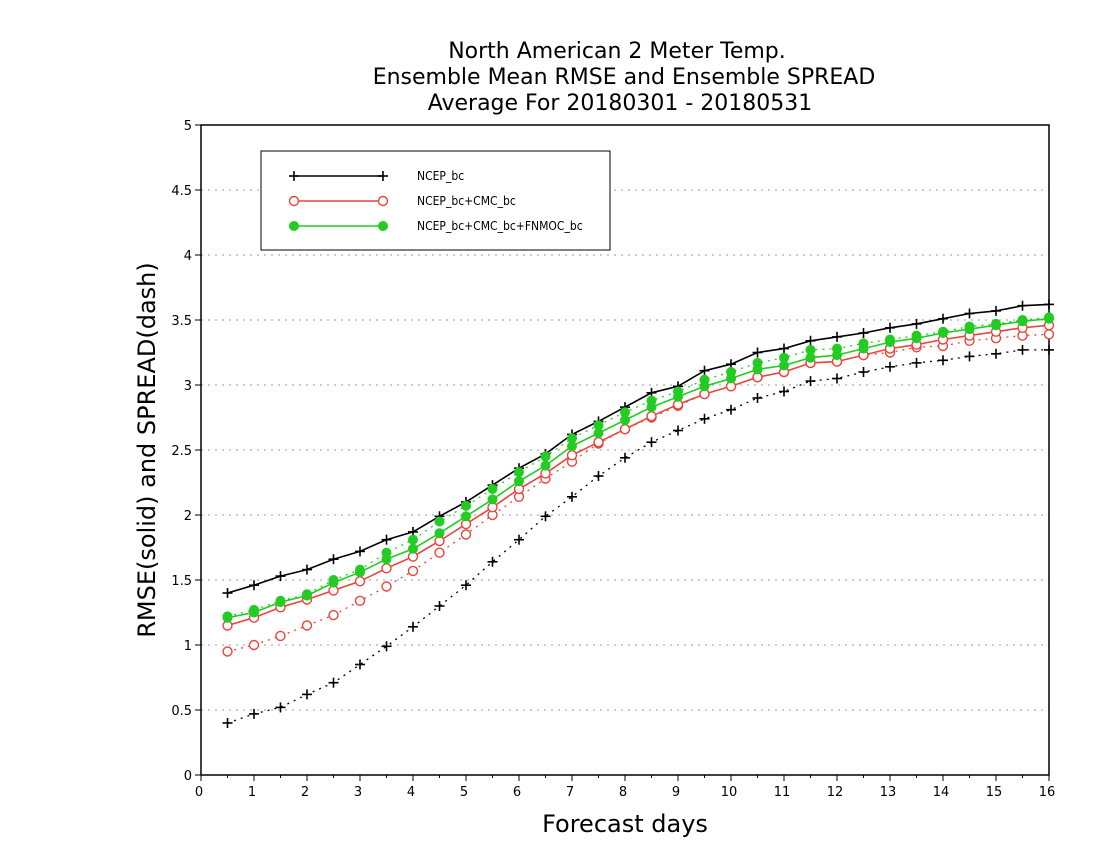 This screenshot has width=1100, height=850. What do you see at coordinates (188, 516) in the screenshot?
I see `y-tick-label-4: 2` at bounding box center [188, 516].